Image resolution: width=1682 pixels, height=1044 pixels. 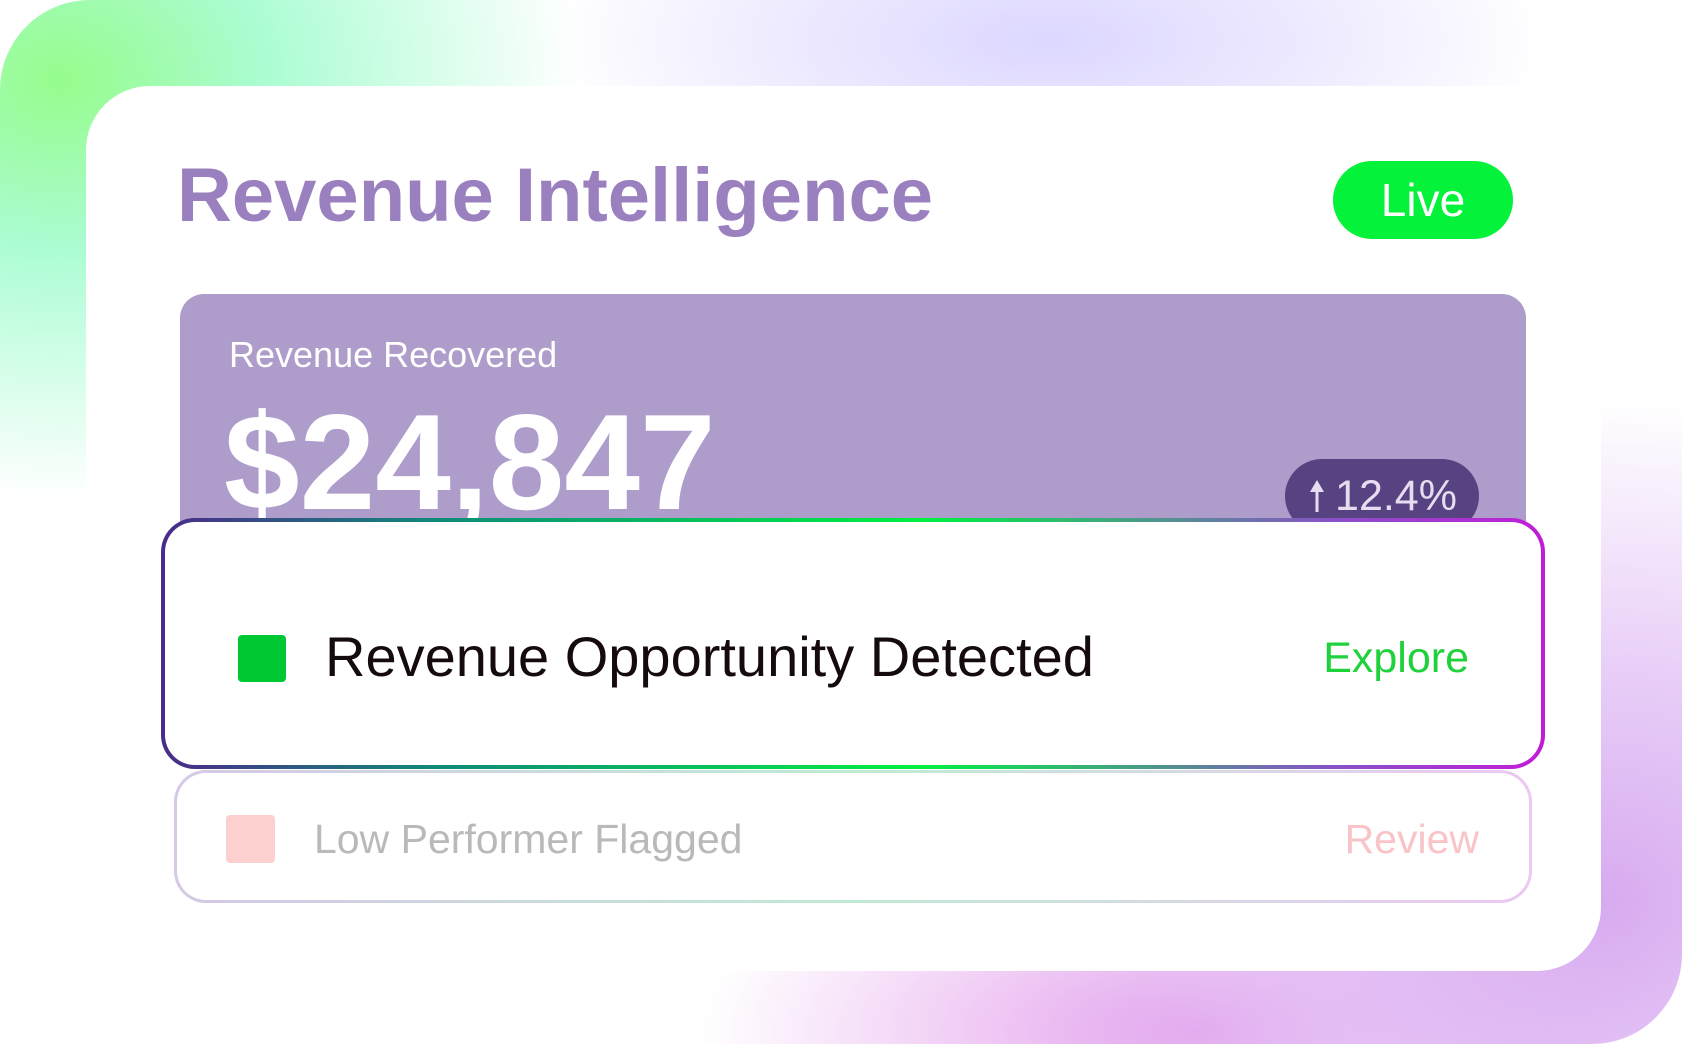 What do you see at coordinates (393, 354) in the screenshot?
I see `metric-label: Revenue Recovered` at bounding box center [393, 354].